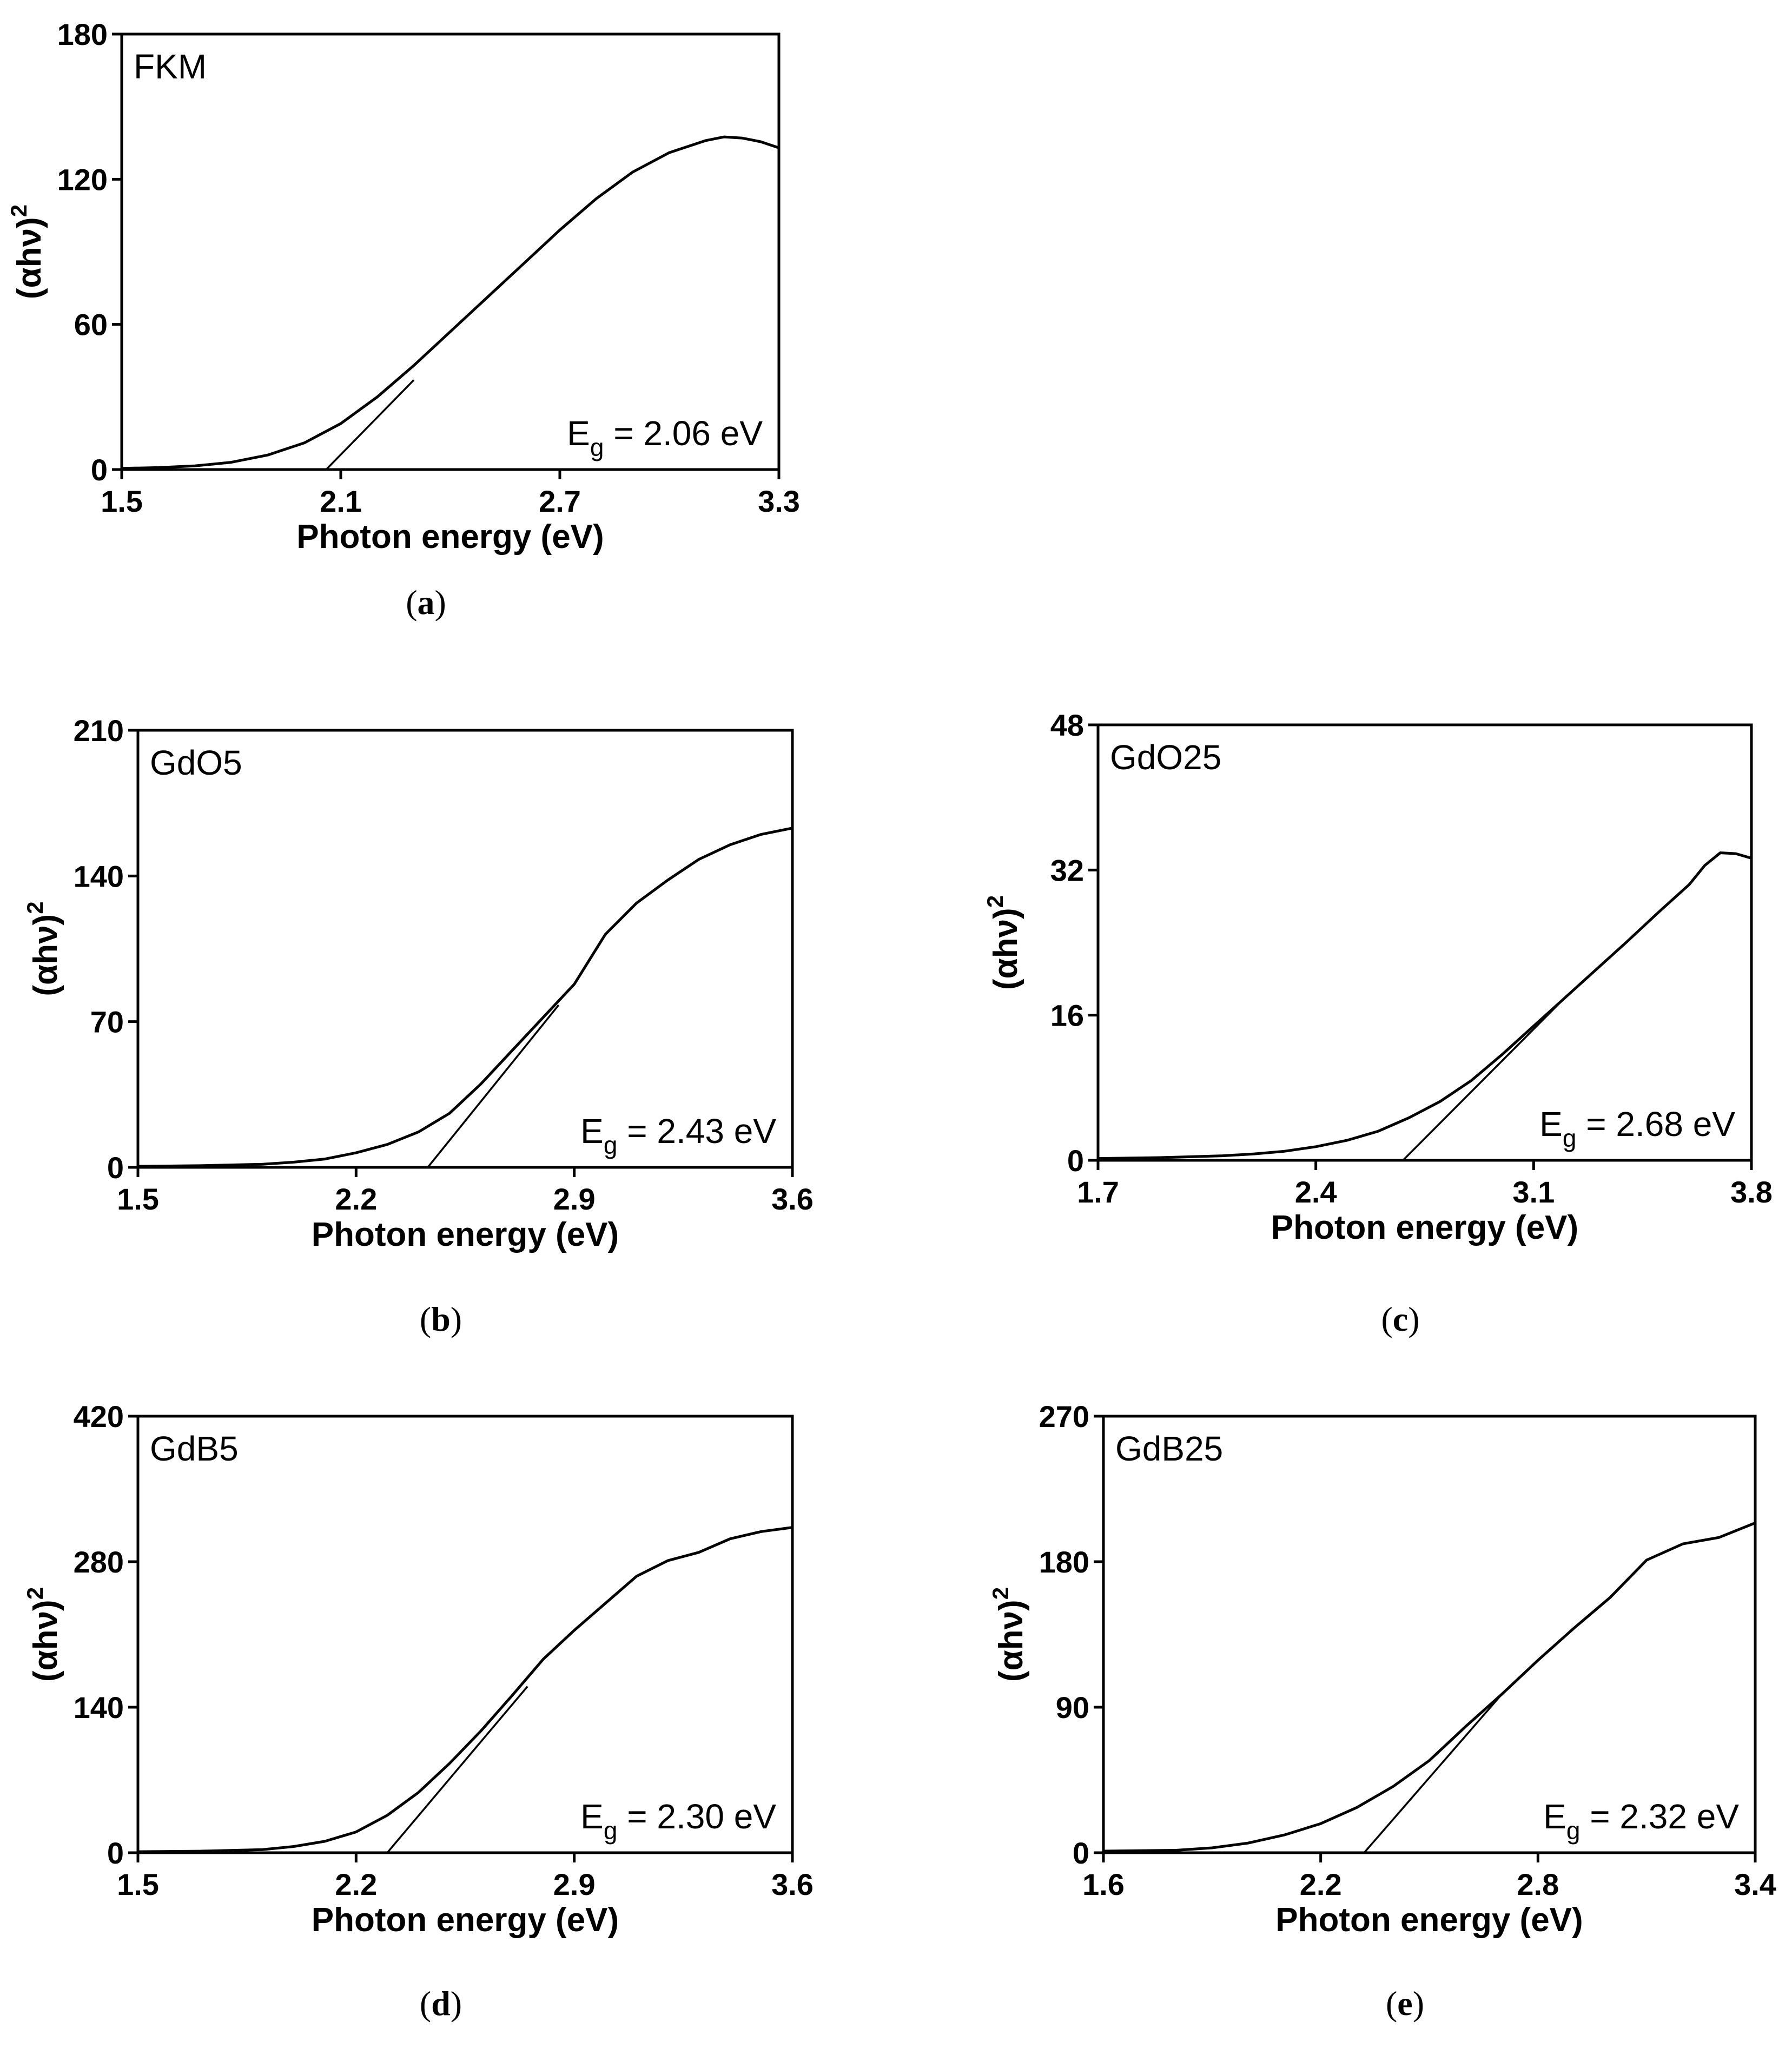  Describe the element at coordinates (1067, 1016) in the screenshot. I see `y-tick-label: 16` at that location.